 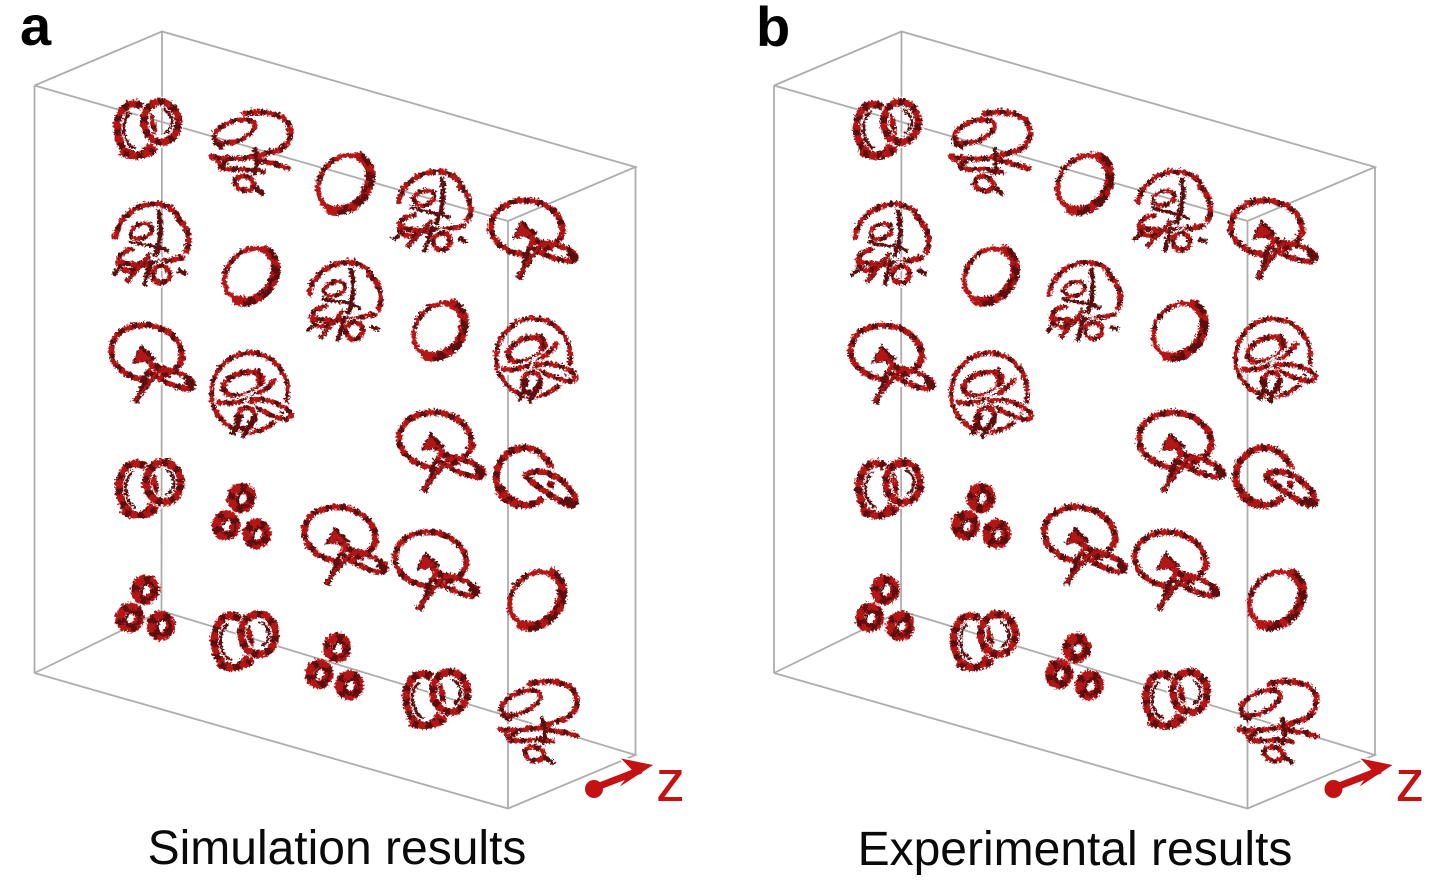 I want to click on svg-text: Experimental results, so click(x=1075, y=849).